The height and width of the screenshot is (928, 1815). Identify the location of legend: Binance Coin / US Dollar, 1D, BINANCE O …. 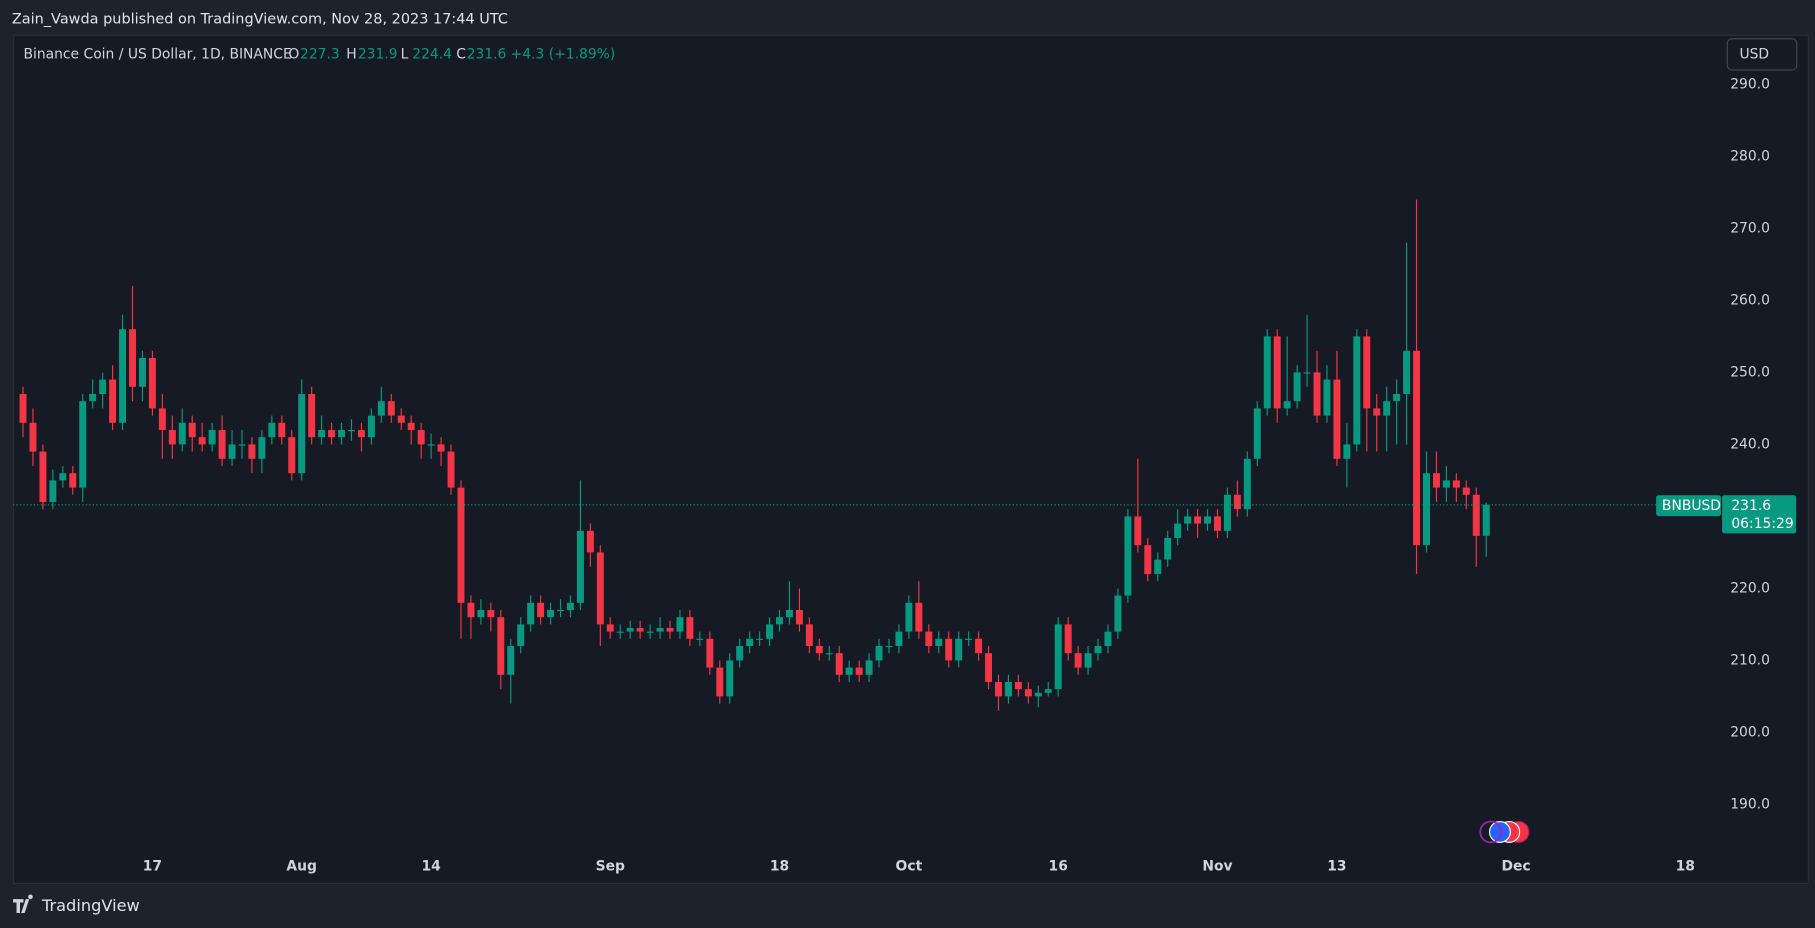
(319, 54).